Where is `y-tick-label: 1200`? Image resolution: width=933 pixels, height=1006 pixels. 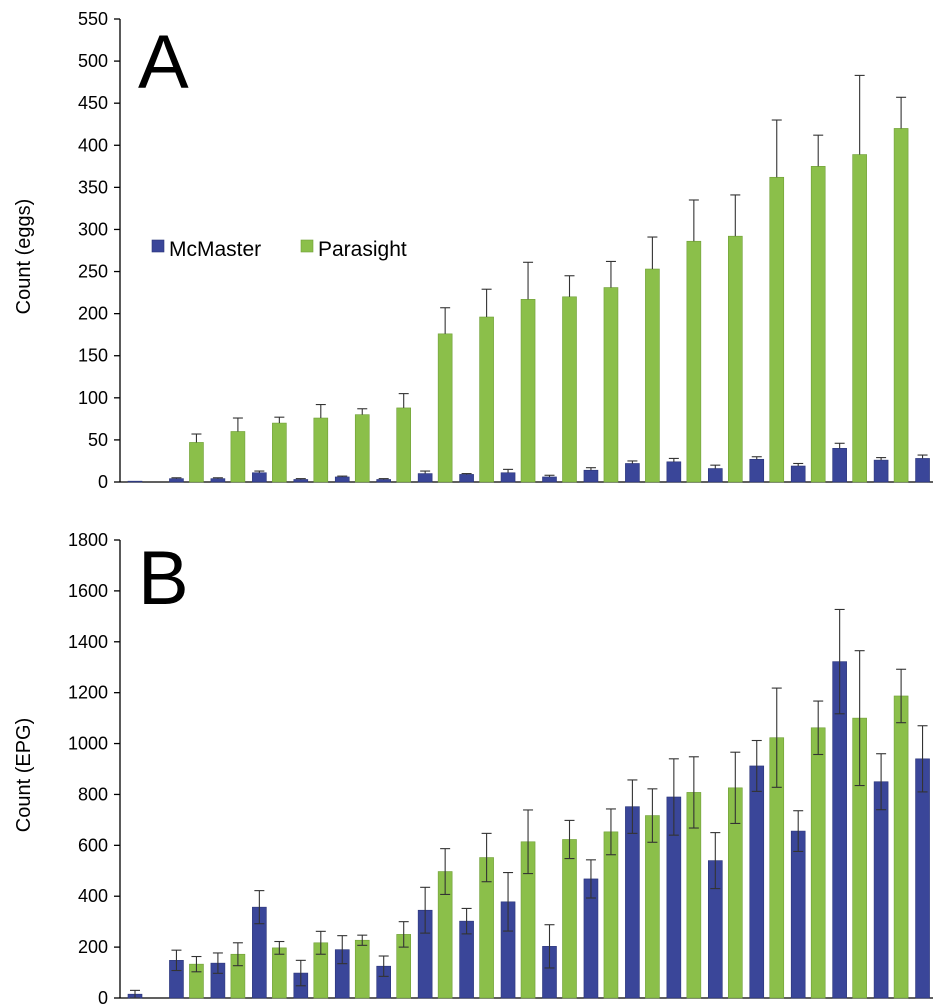 y-tick-label: 1200 is located at coordinates (88, 693).